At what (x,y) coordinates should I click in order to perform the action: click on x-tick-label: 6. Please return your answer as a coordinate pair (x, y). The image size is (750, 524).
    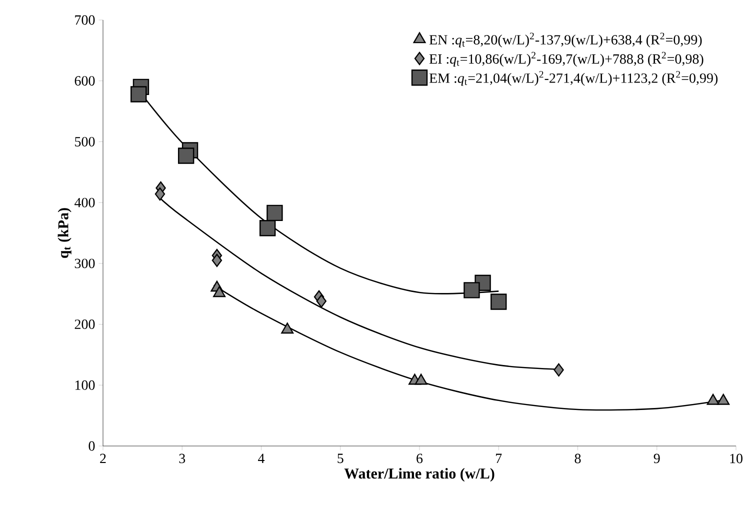
    Looking at the image, I should click on (419, 459).